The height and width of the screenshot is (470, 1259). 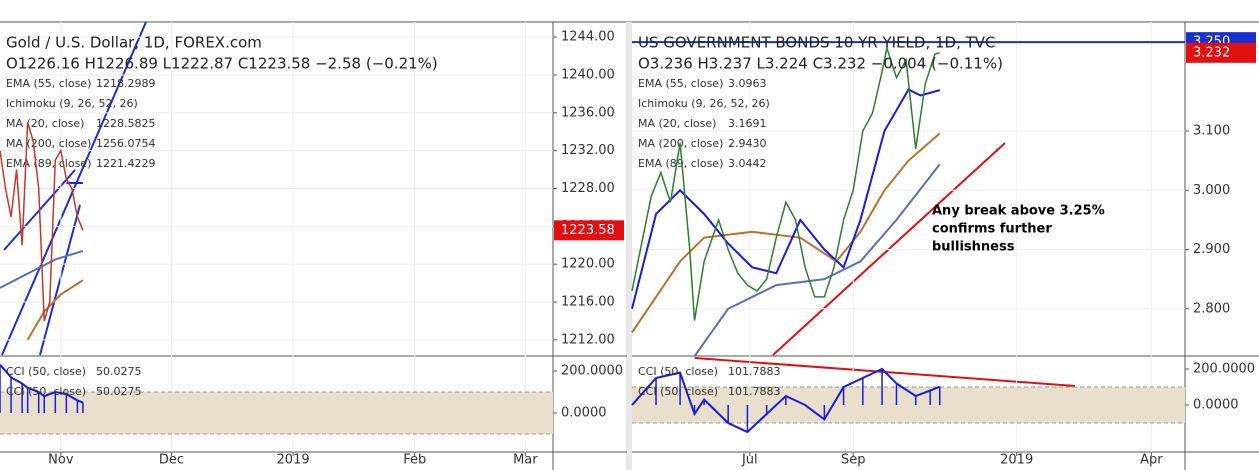 I want to click on indicator-value: 1218.2989, so click(x=126, y=83).